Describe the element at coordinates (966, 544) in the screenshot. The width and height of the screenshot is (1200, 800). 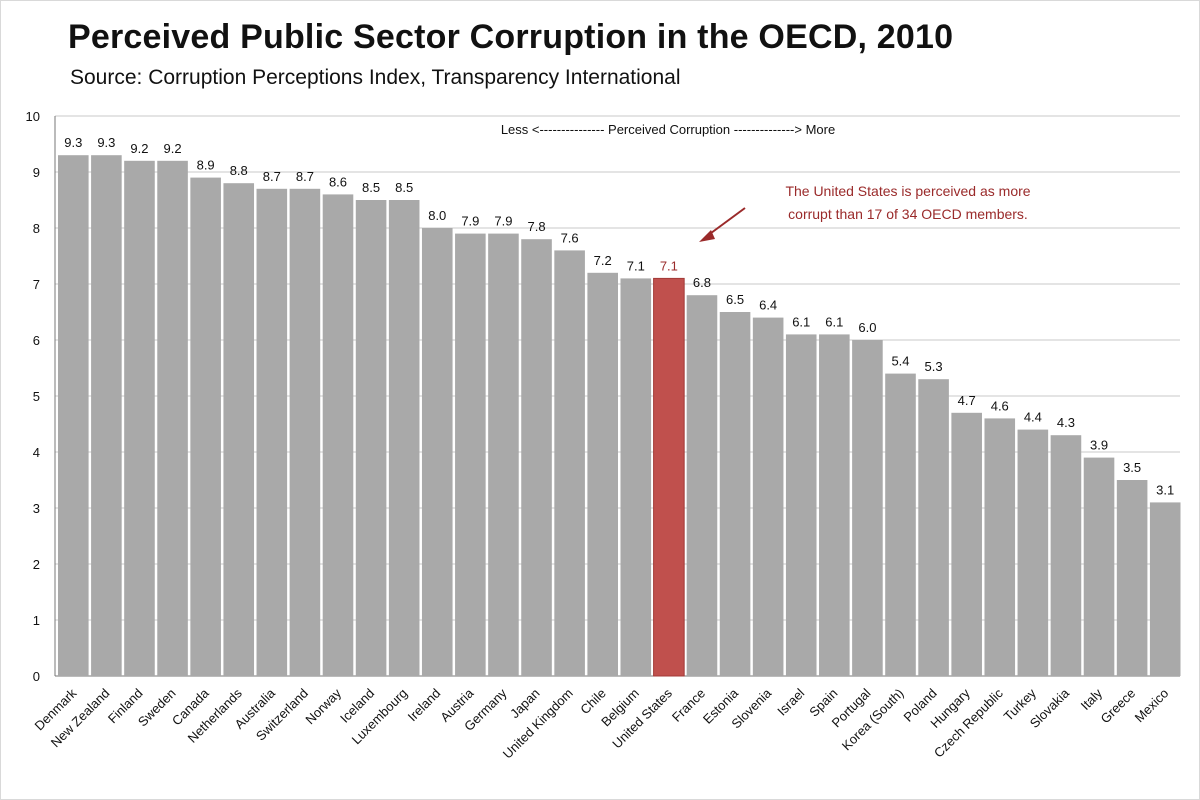
I see `bar-hungary` at that location.